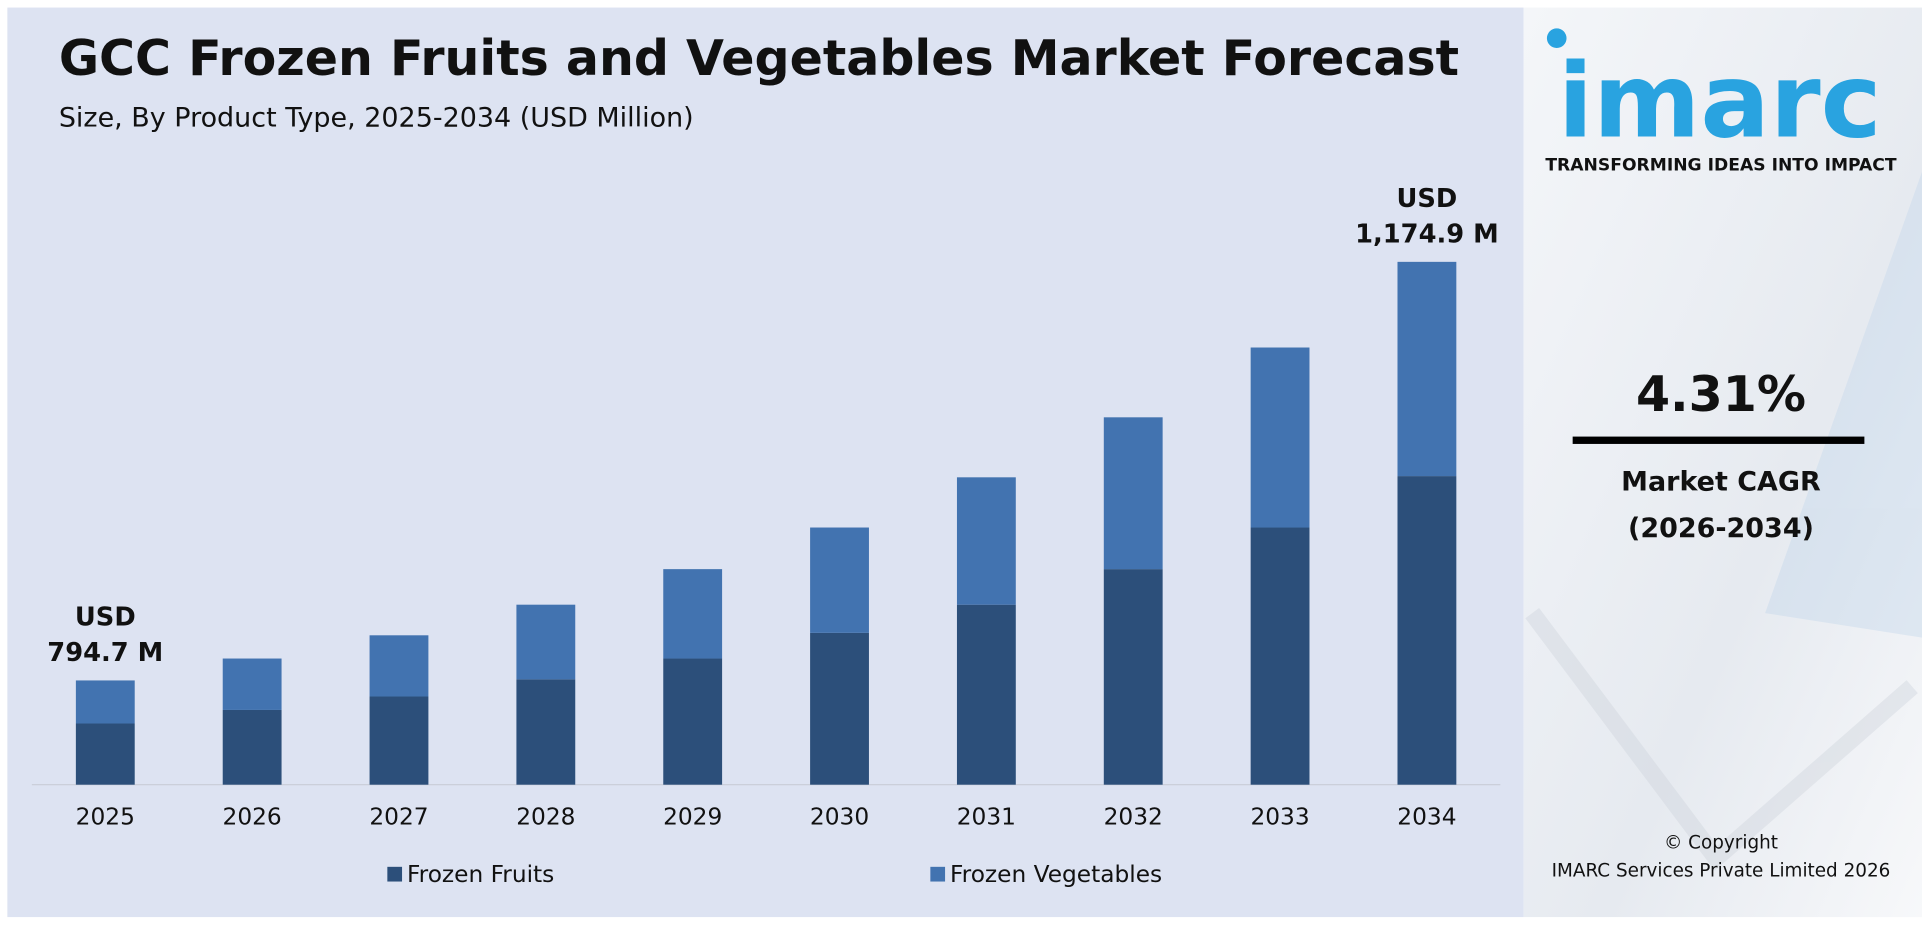 The image size is (1922, 932). Describe the element at coordinates (1427, 234) in the screenshot. I see `total-label: 1,174.9 M` at that location.